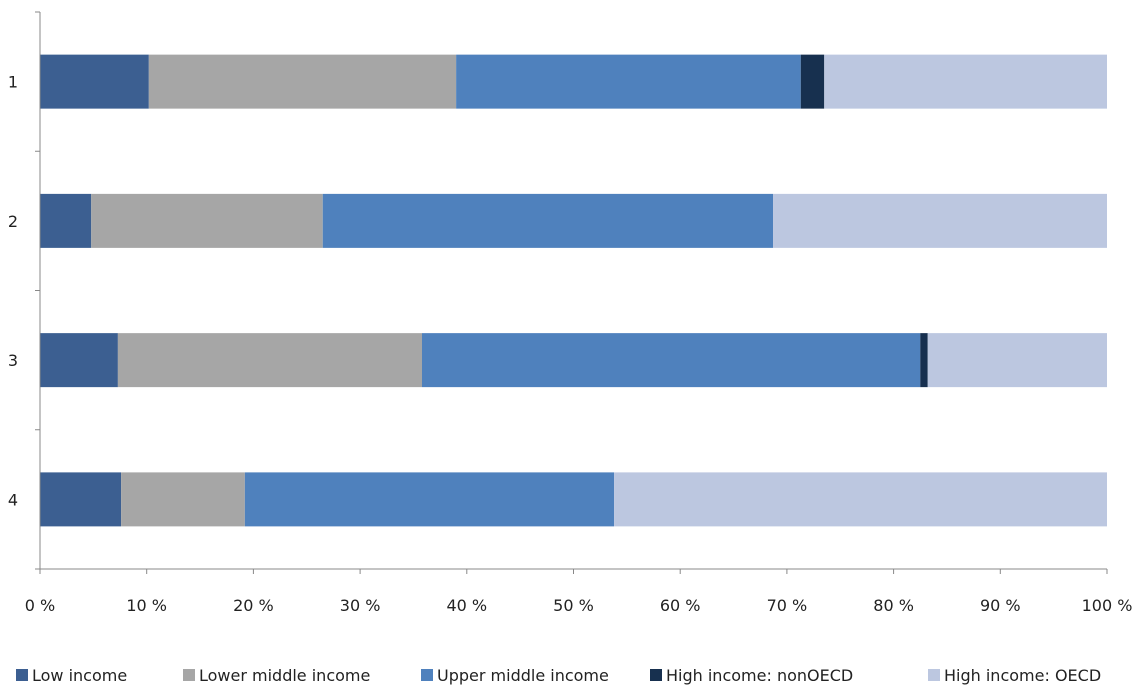 The width and height of the screenshot is (1147, 695). I want to click on x-tick-label: 100 %, so click(1107, 605).